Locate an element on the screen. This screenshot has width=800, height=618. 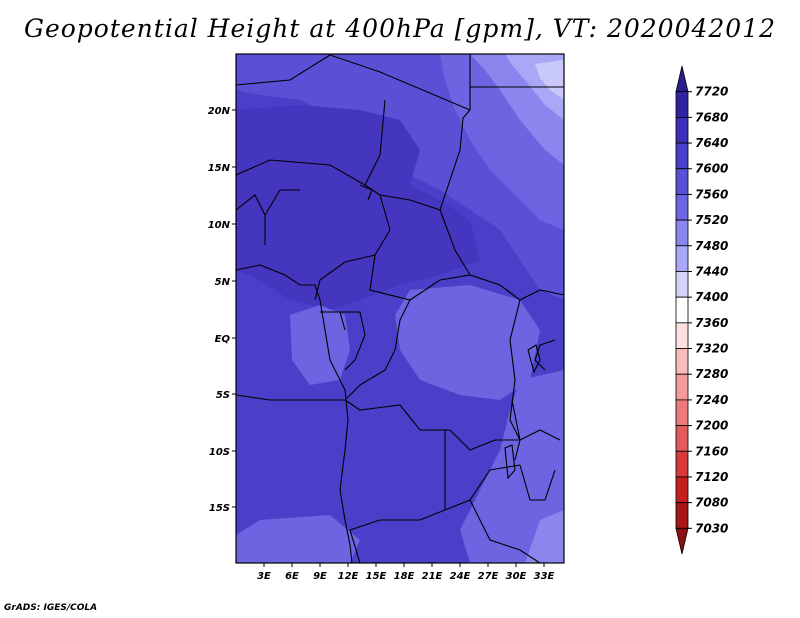
grads-credit: GrADS: IGES/COLA is located at coordinates (51, 608).